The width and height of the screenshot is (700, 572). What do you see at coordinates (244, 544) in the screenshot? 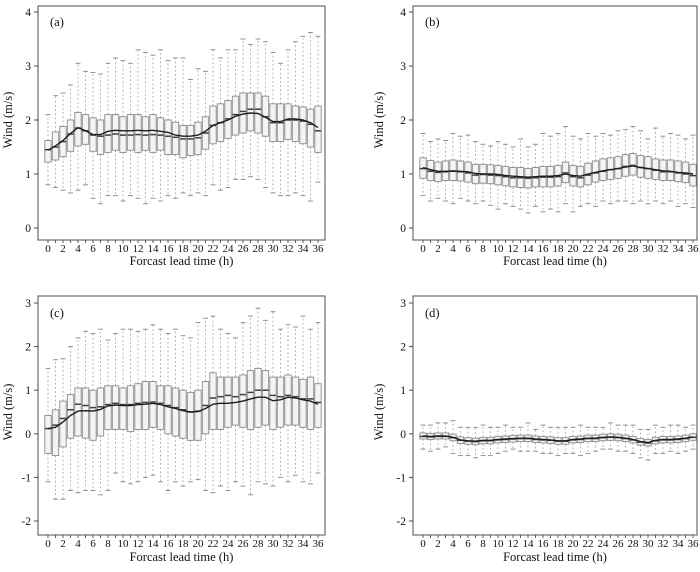
I see `svg-text: 26` at bounding box center [244, 544].